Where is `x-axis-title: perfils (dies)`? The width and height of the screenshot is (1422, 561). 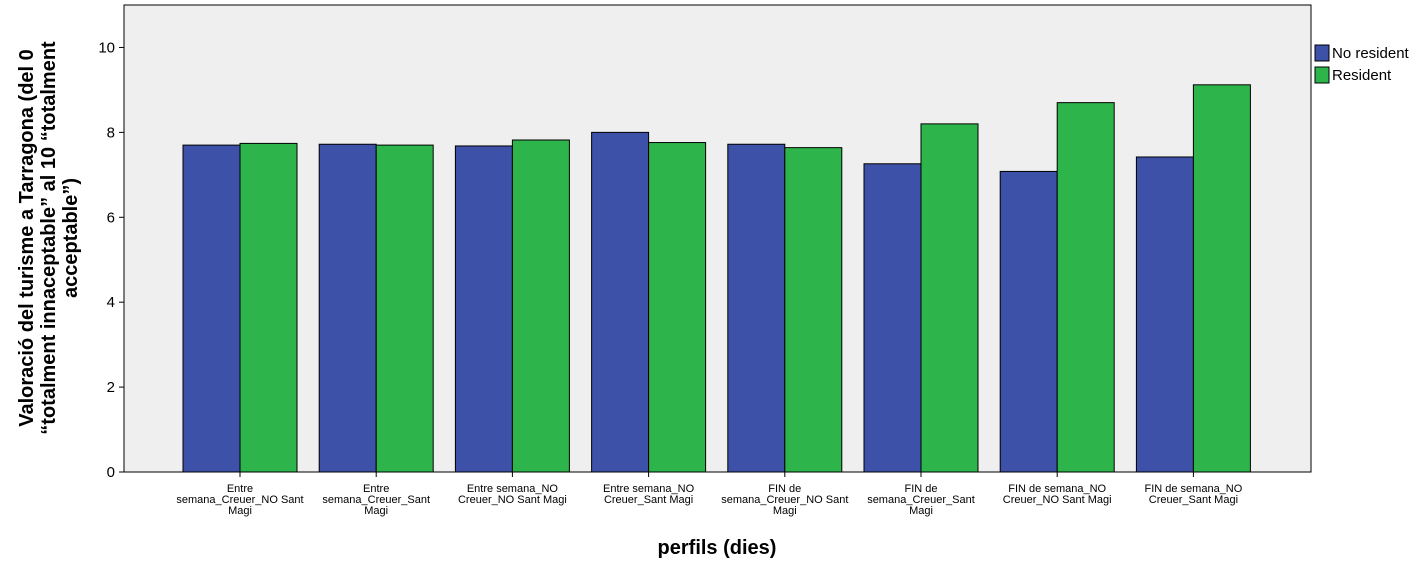 x-axis-title: perfils (dies) is located at coordinates (717, 548).